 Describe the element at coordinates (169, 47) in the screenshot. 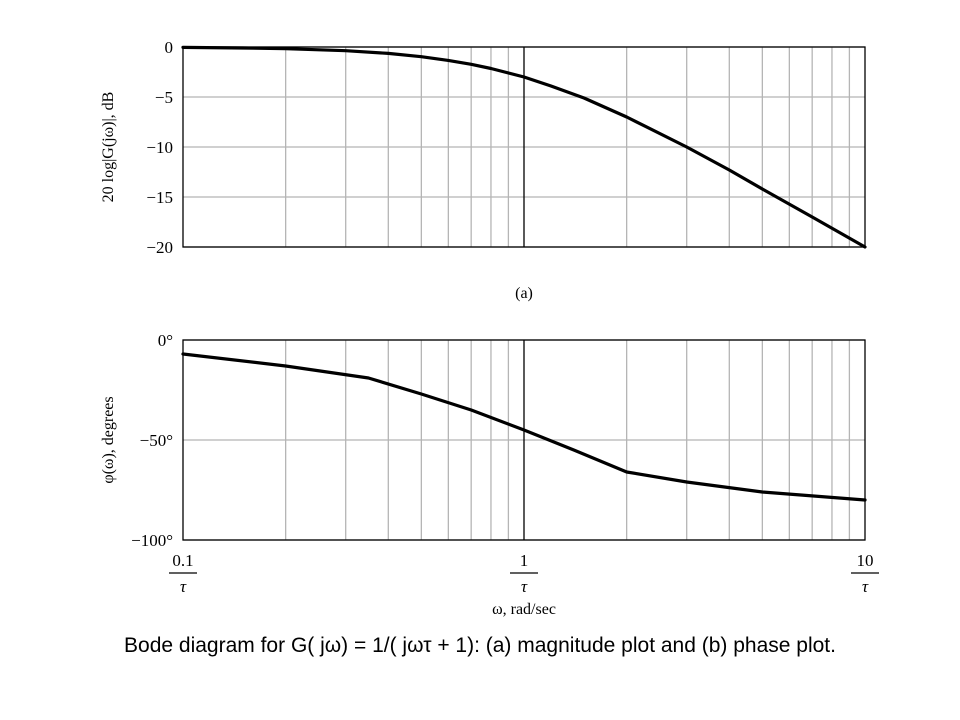

I see `magnitude-y-tick-label: 0` at that location.